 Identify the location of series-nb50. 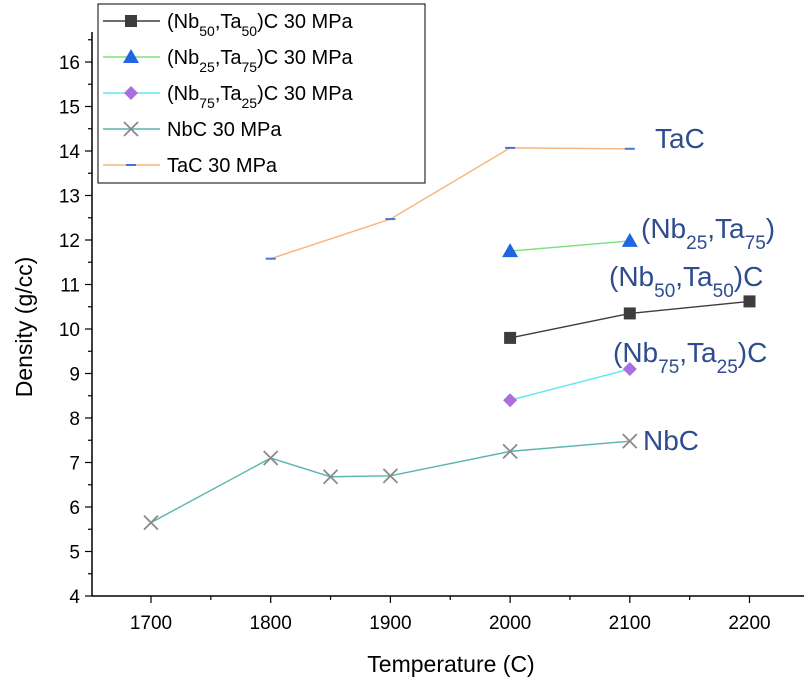
(630, 319).